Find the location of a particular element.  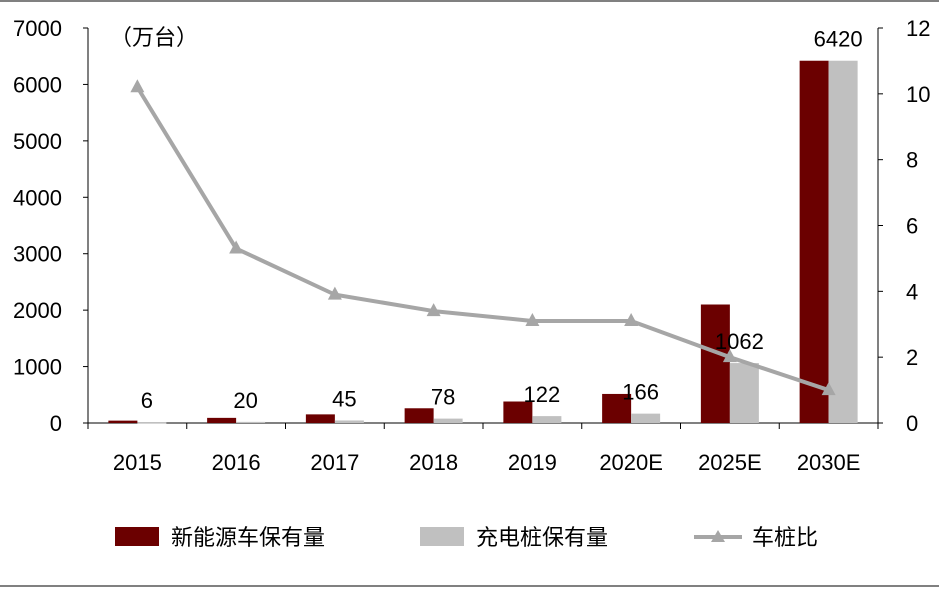

y-left-tick-label: 2000 is located at coordinates (37, 310).